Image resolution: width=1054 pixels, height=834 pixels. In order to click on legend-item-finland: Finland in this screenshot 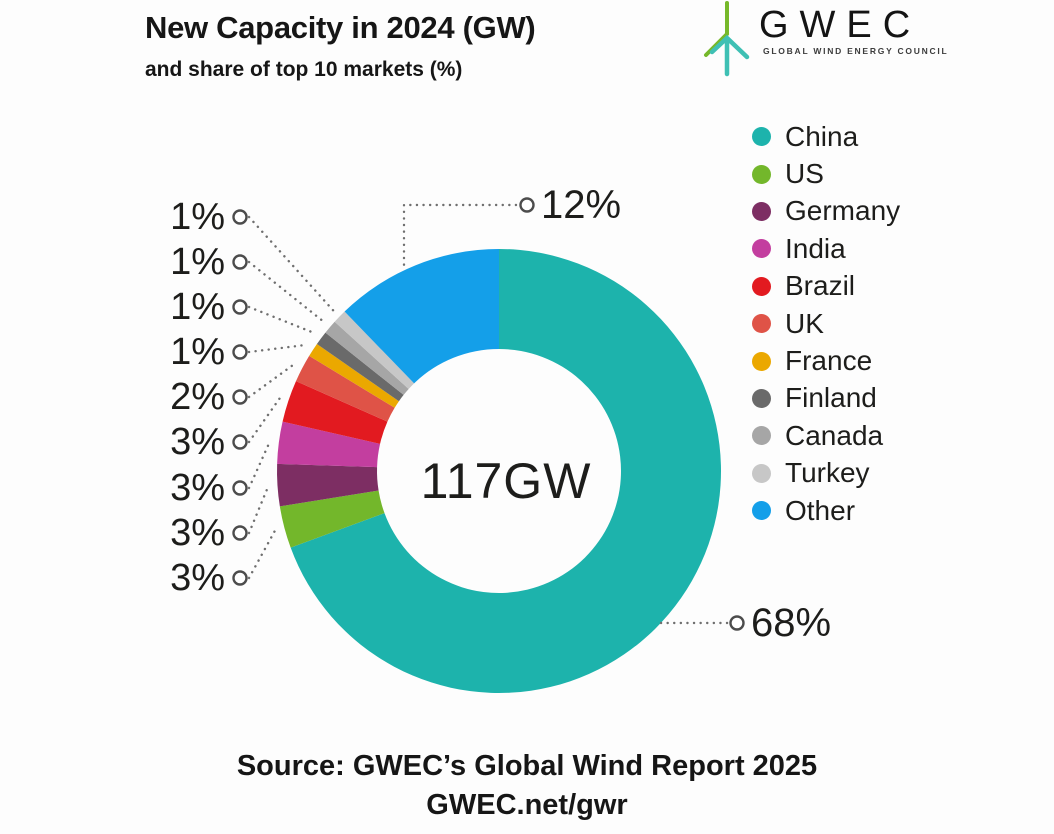, I will do `click(826, 398)`.